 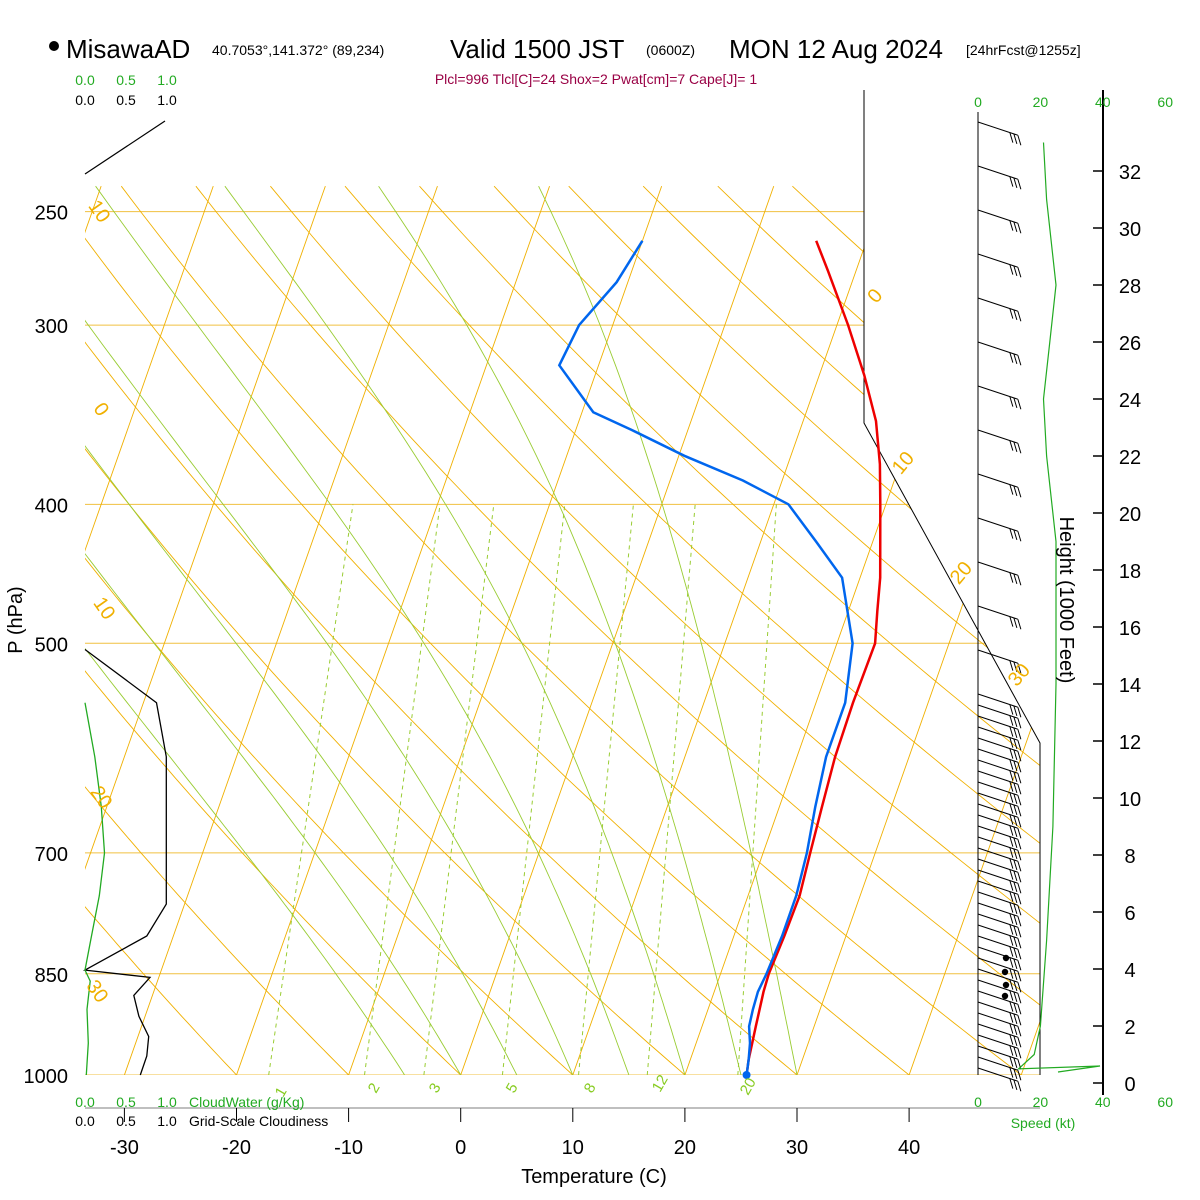 I want to click on speed-tick-top: 0, so click(x=978, y=102).